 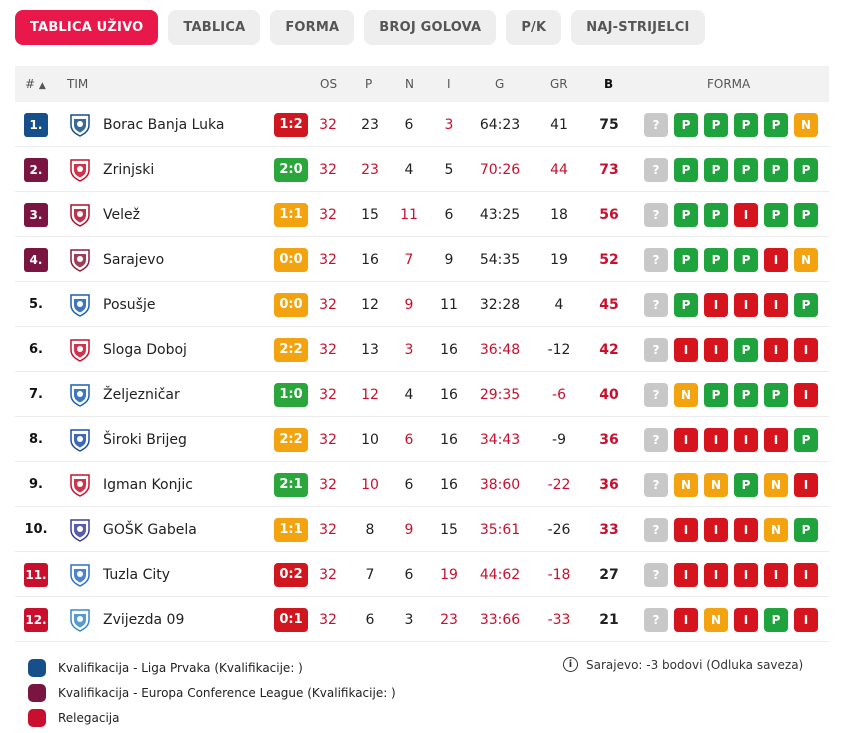 What do you see at coordinates (214, 27) in the screenshot?
I see `tab-table: TABLICA` at bounding box center [214, 27].